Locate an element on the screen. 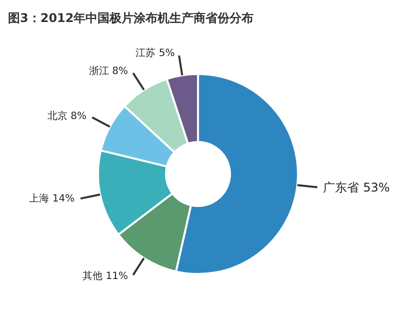 The height and width of the screenshot is (317, 400). slice-label: 北京 is located at coordinates (57, 116).